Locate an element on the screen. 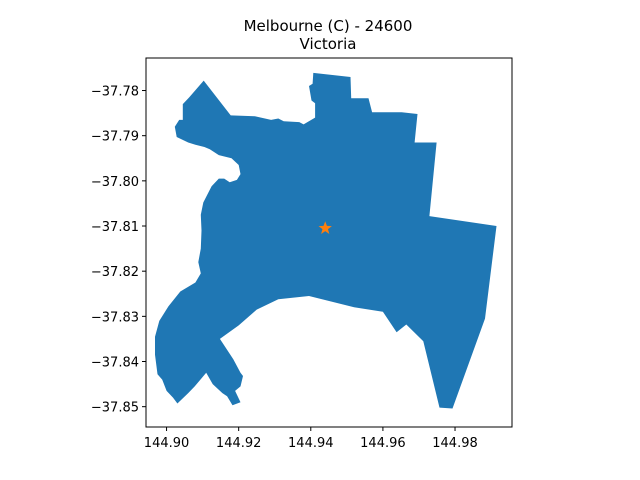  y-tick-label: −37.79 is located at coordinates (115, 137).